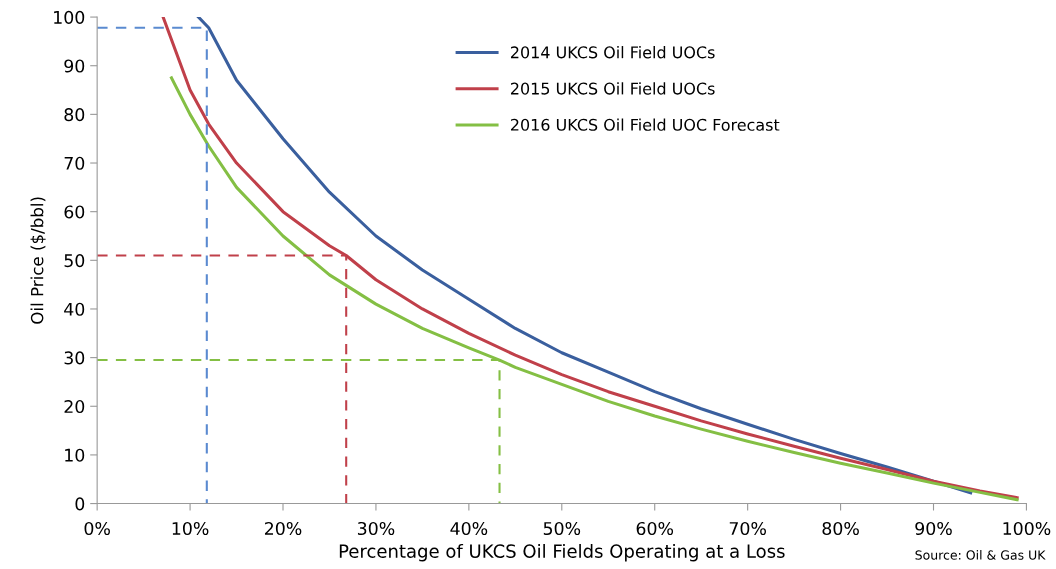 The image size is (1056, 569). What do you see at coordinates (69, 17) in the screenshot?
I see `y-tick-label: 100` at bounding box center [69, 17].